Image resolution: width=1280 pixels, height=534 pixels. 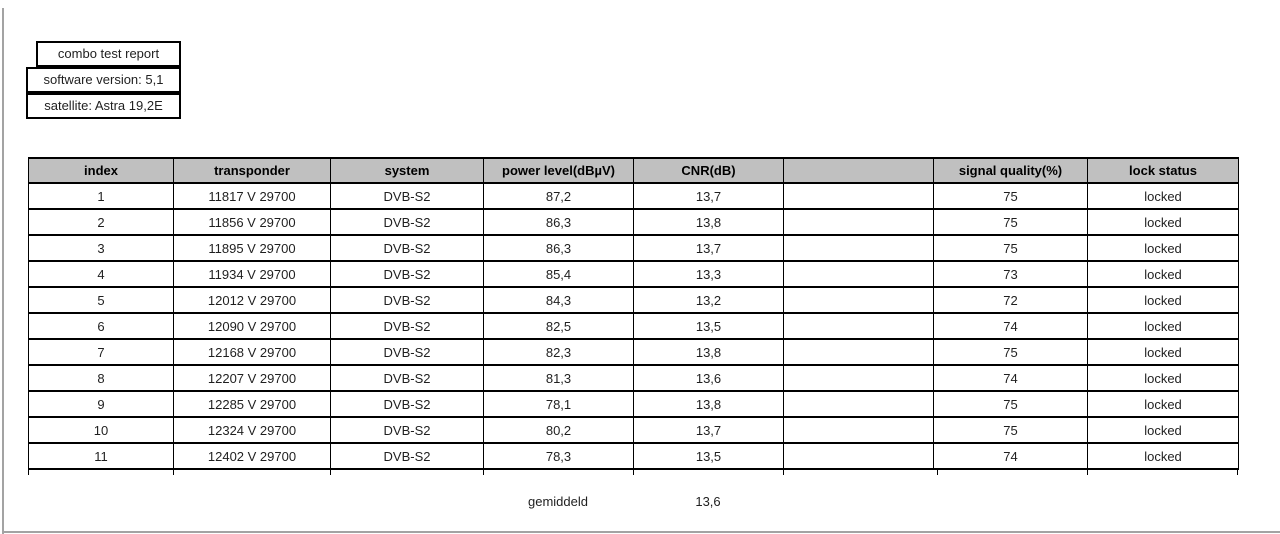 I want to click on table-cell: 12168 V 29700, so click(x=252, y=352).